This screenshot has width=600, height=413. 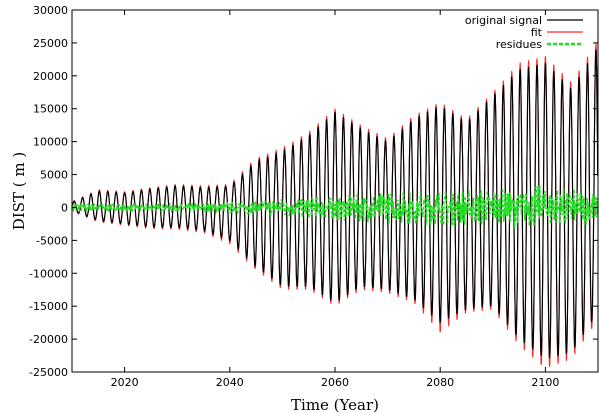 What do you see at coordinates (48, 339) in the screenshot?
I see `y-tick-label: -20000` at bounding box center [48, 339].